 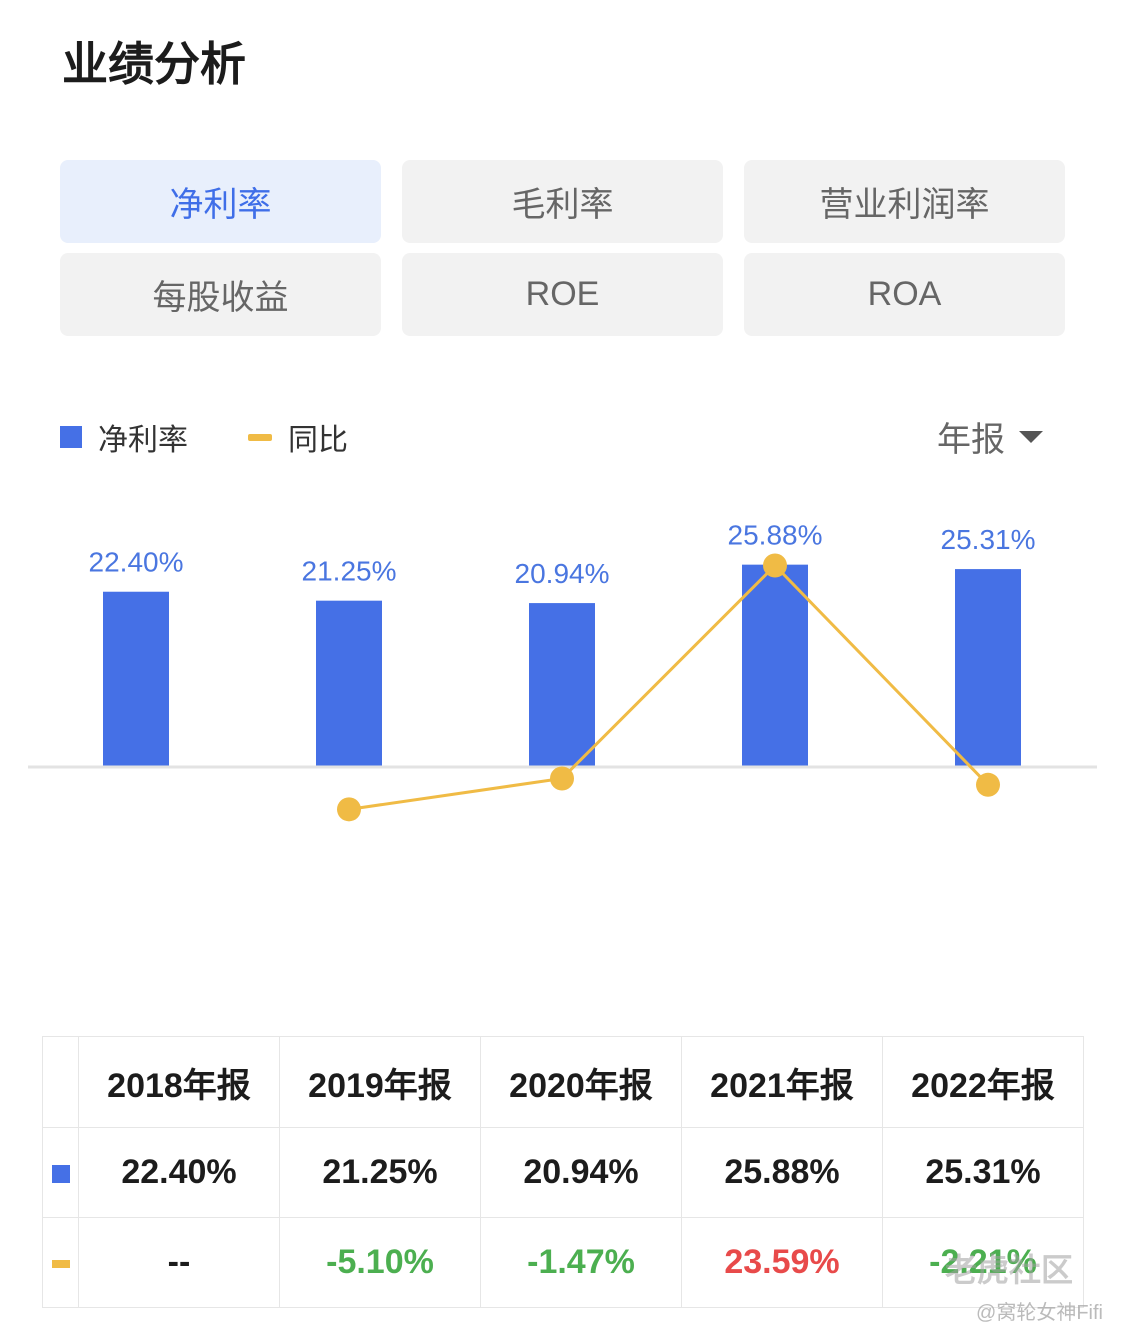 What do you see at coordinates (782, 1262) in the screenshot?
I see `table-cell-positive: 23.59%` at bounding box center [782, 1262].